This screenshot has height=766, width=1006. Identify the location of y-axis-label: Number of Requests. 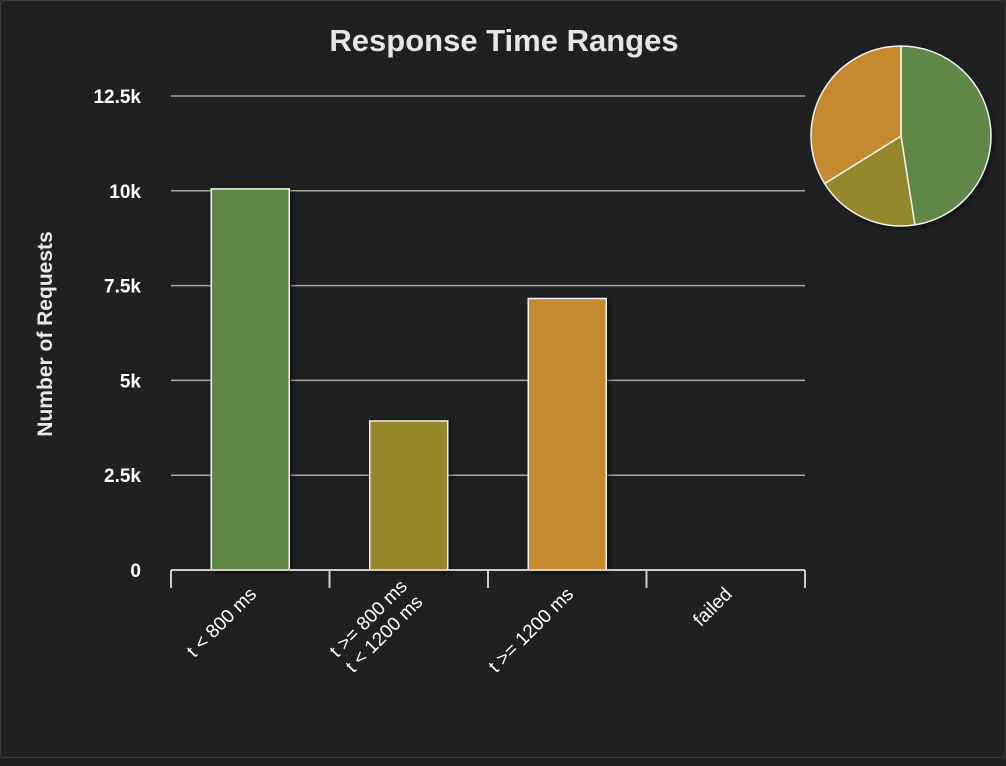
(45, 333).